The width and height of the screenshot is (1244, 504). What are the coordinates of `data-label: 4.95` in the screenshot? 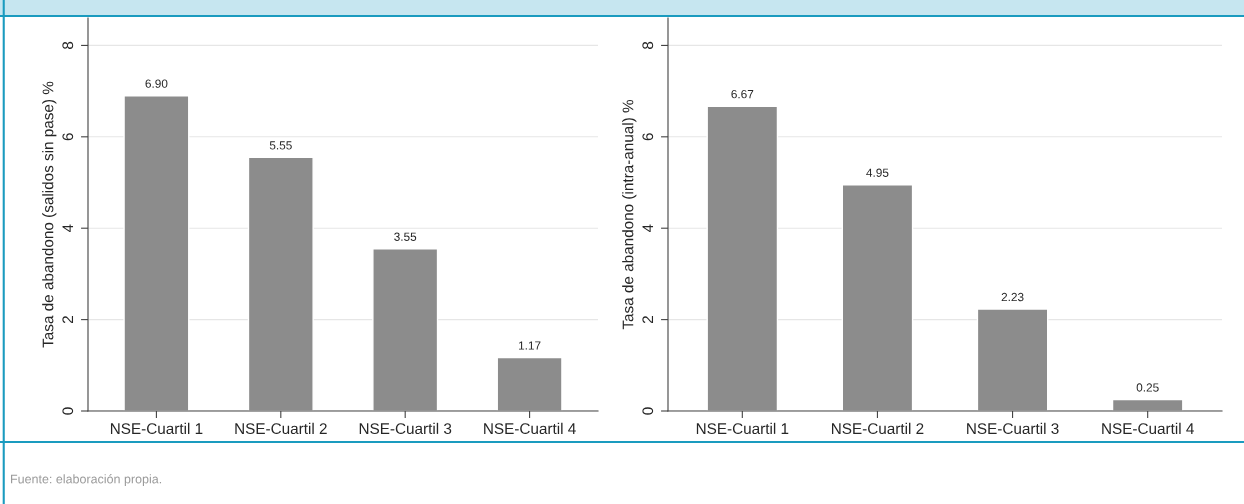 It's located at (877, 172).